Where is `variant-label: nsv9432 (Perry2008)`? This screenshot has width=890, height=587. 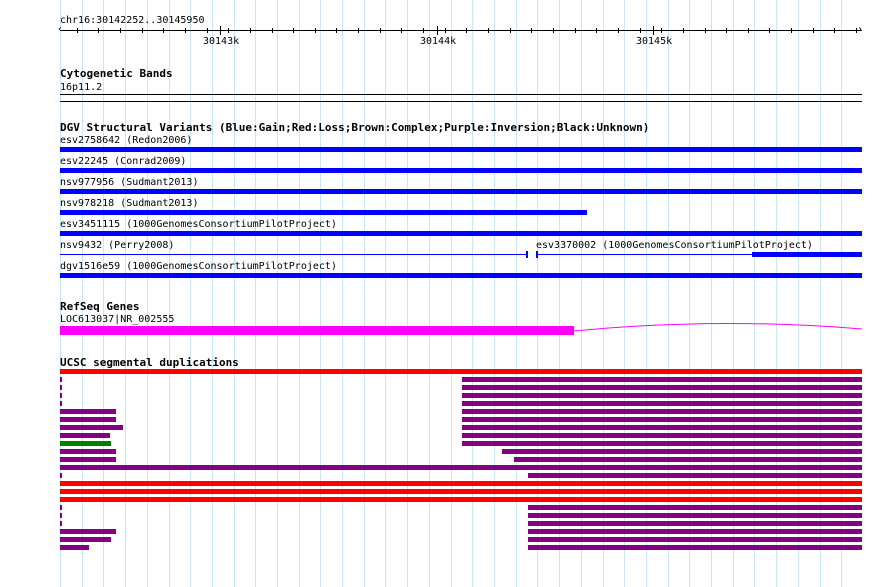 variant-label: nsv9432 (Perry2008) is located at coordinates (117, 245).